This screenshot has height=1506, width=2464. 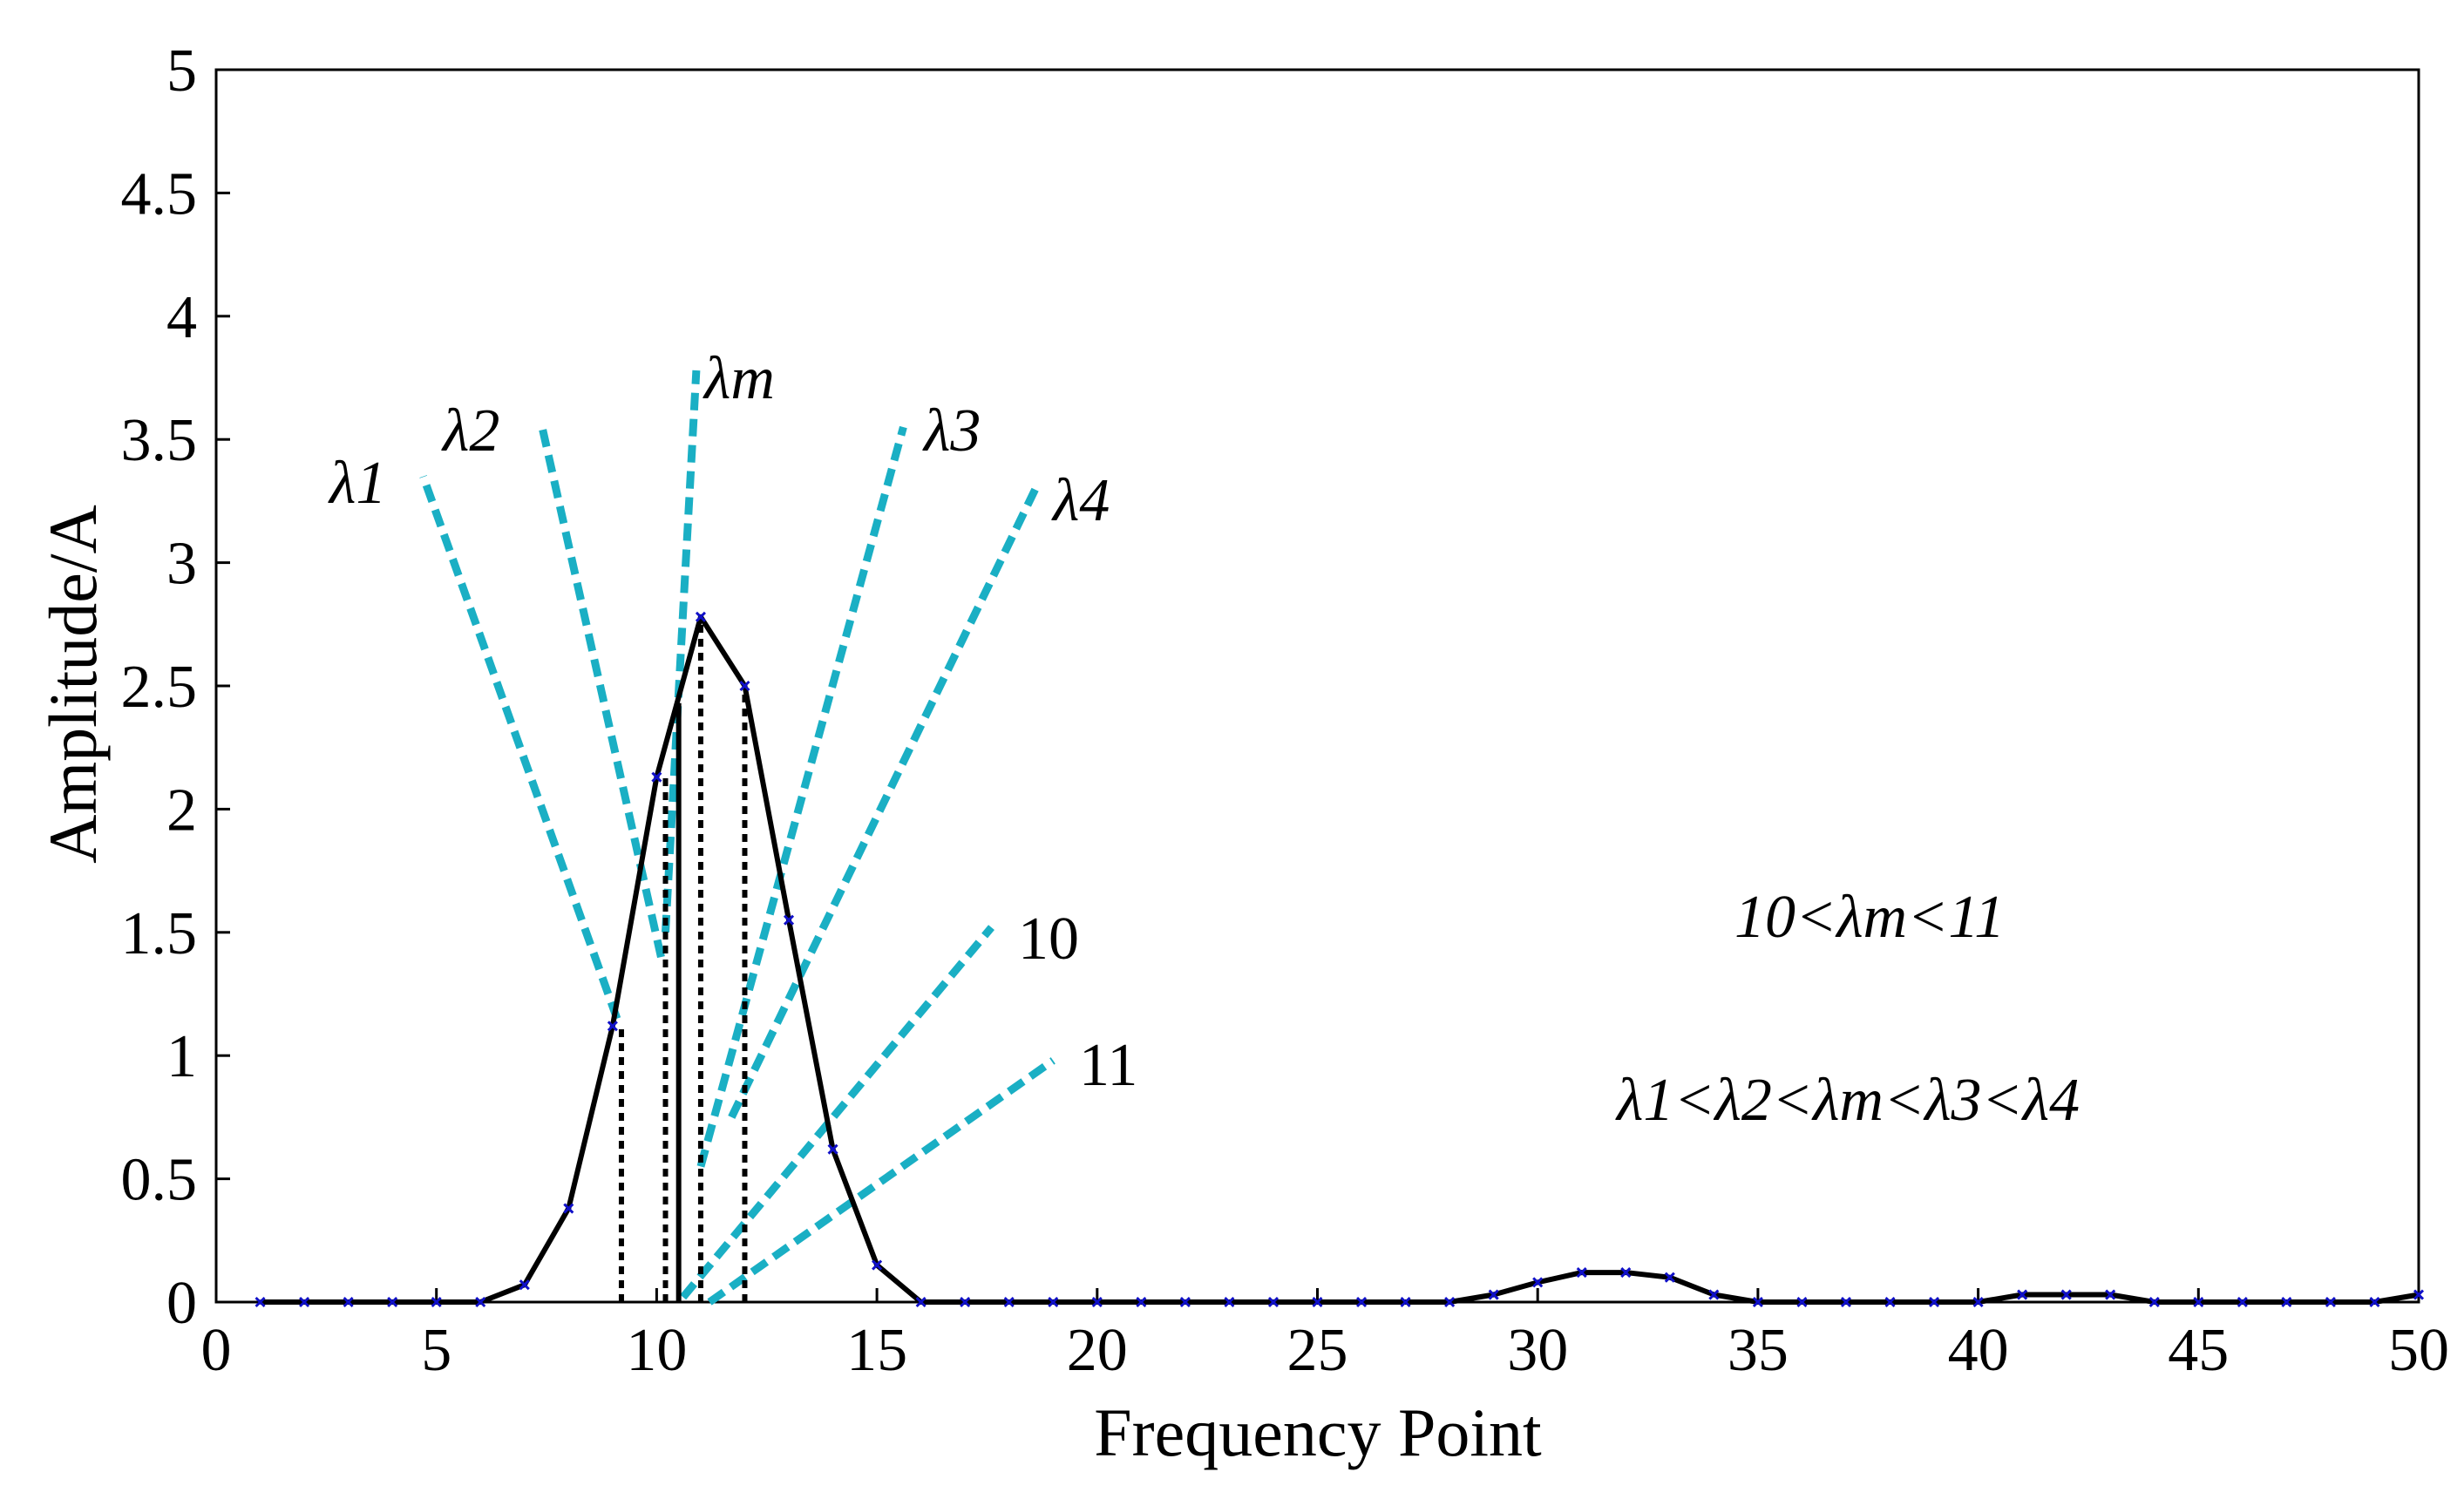 What do you see at coordinates (2418, 1351) in the screenshot?
I see `x-tick-label: 50` at bounding box center [2418, 1351].